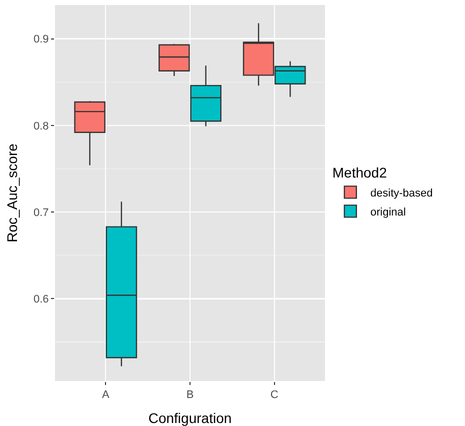  I want to click on legend-label: original, so click(388, 212).